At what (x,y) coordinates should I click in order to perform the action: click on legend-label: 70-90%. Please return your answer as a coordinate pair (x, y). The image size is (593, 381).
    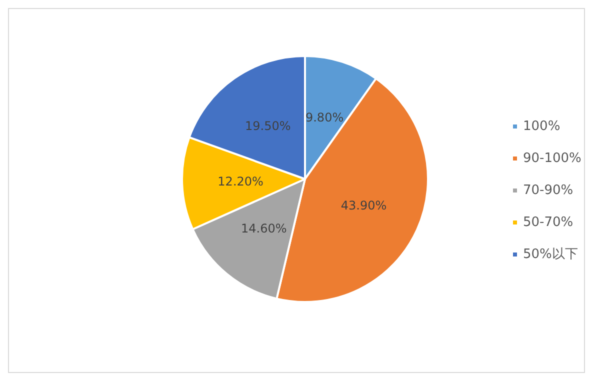
    Looking at the image, I should click on (548, 190).